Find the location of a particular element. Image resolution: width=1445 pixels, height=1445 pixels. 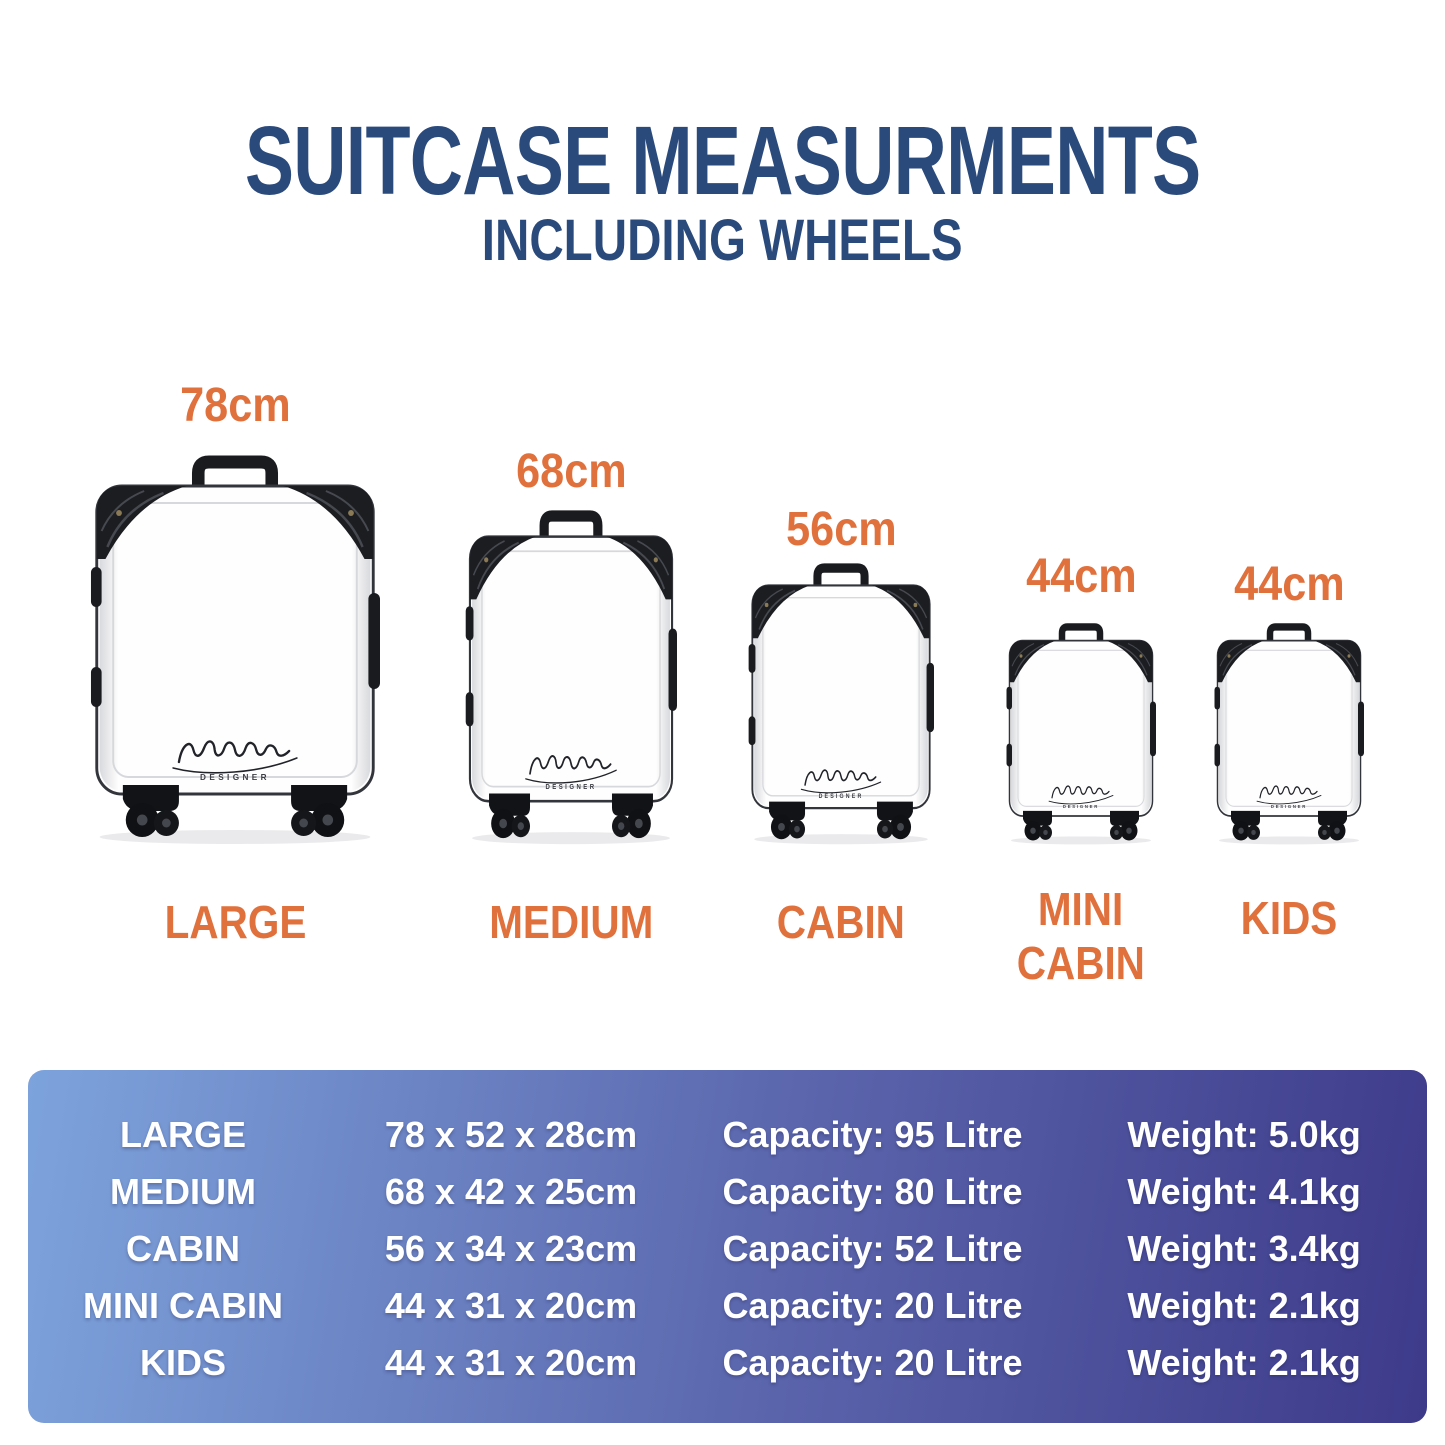

height-label-kids: 44cm is located at coordinates (1289, 584).